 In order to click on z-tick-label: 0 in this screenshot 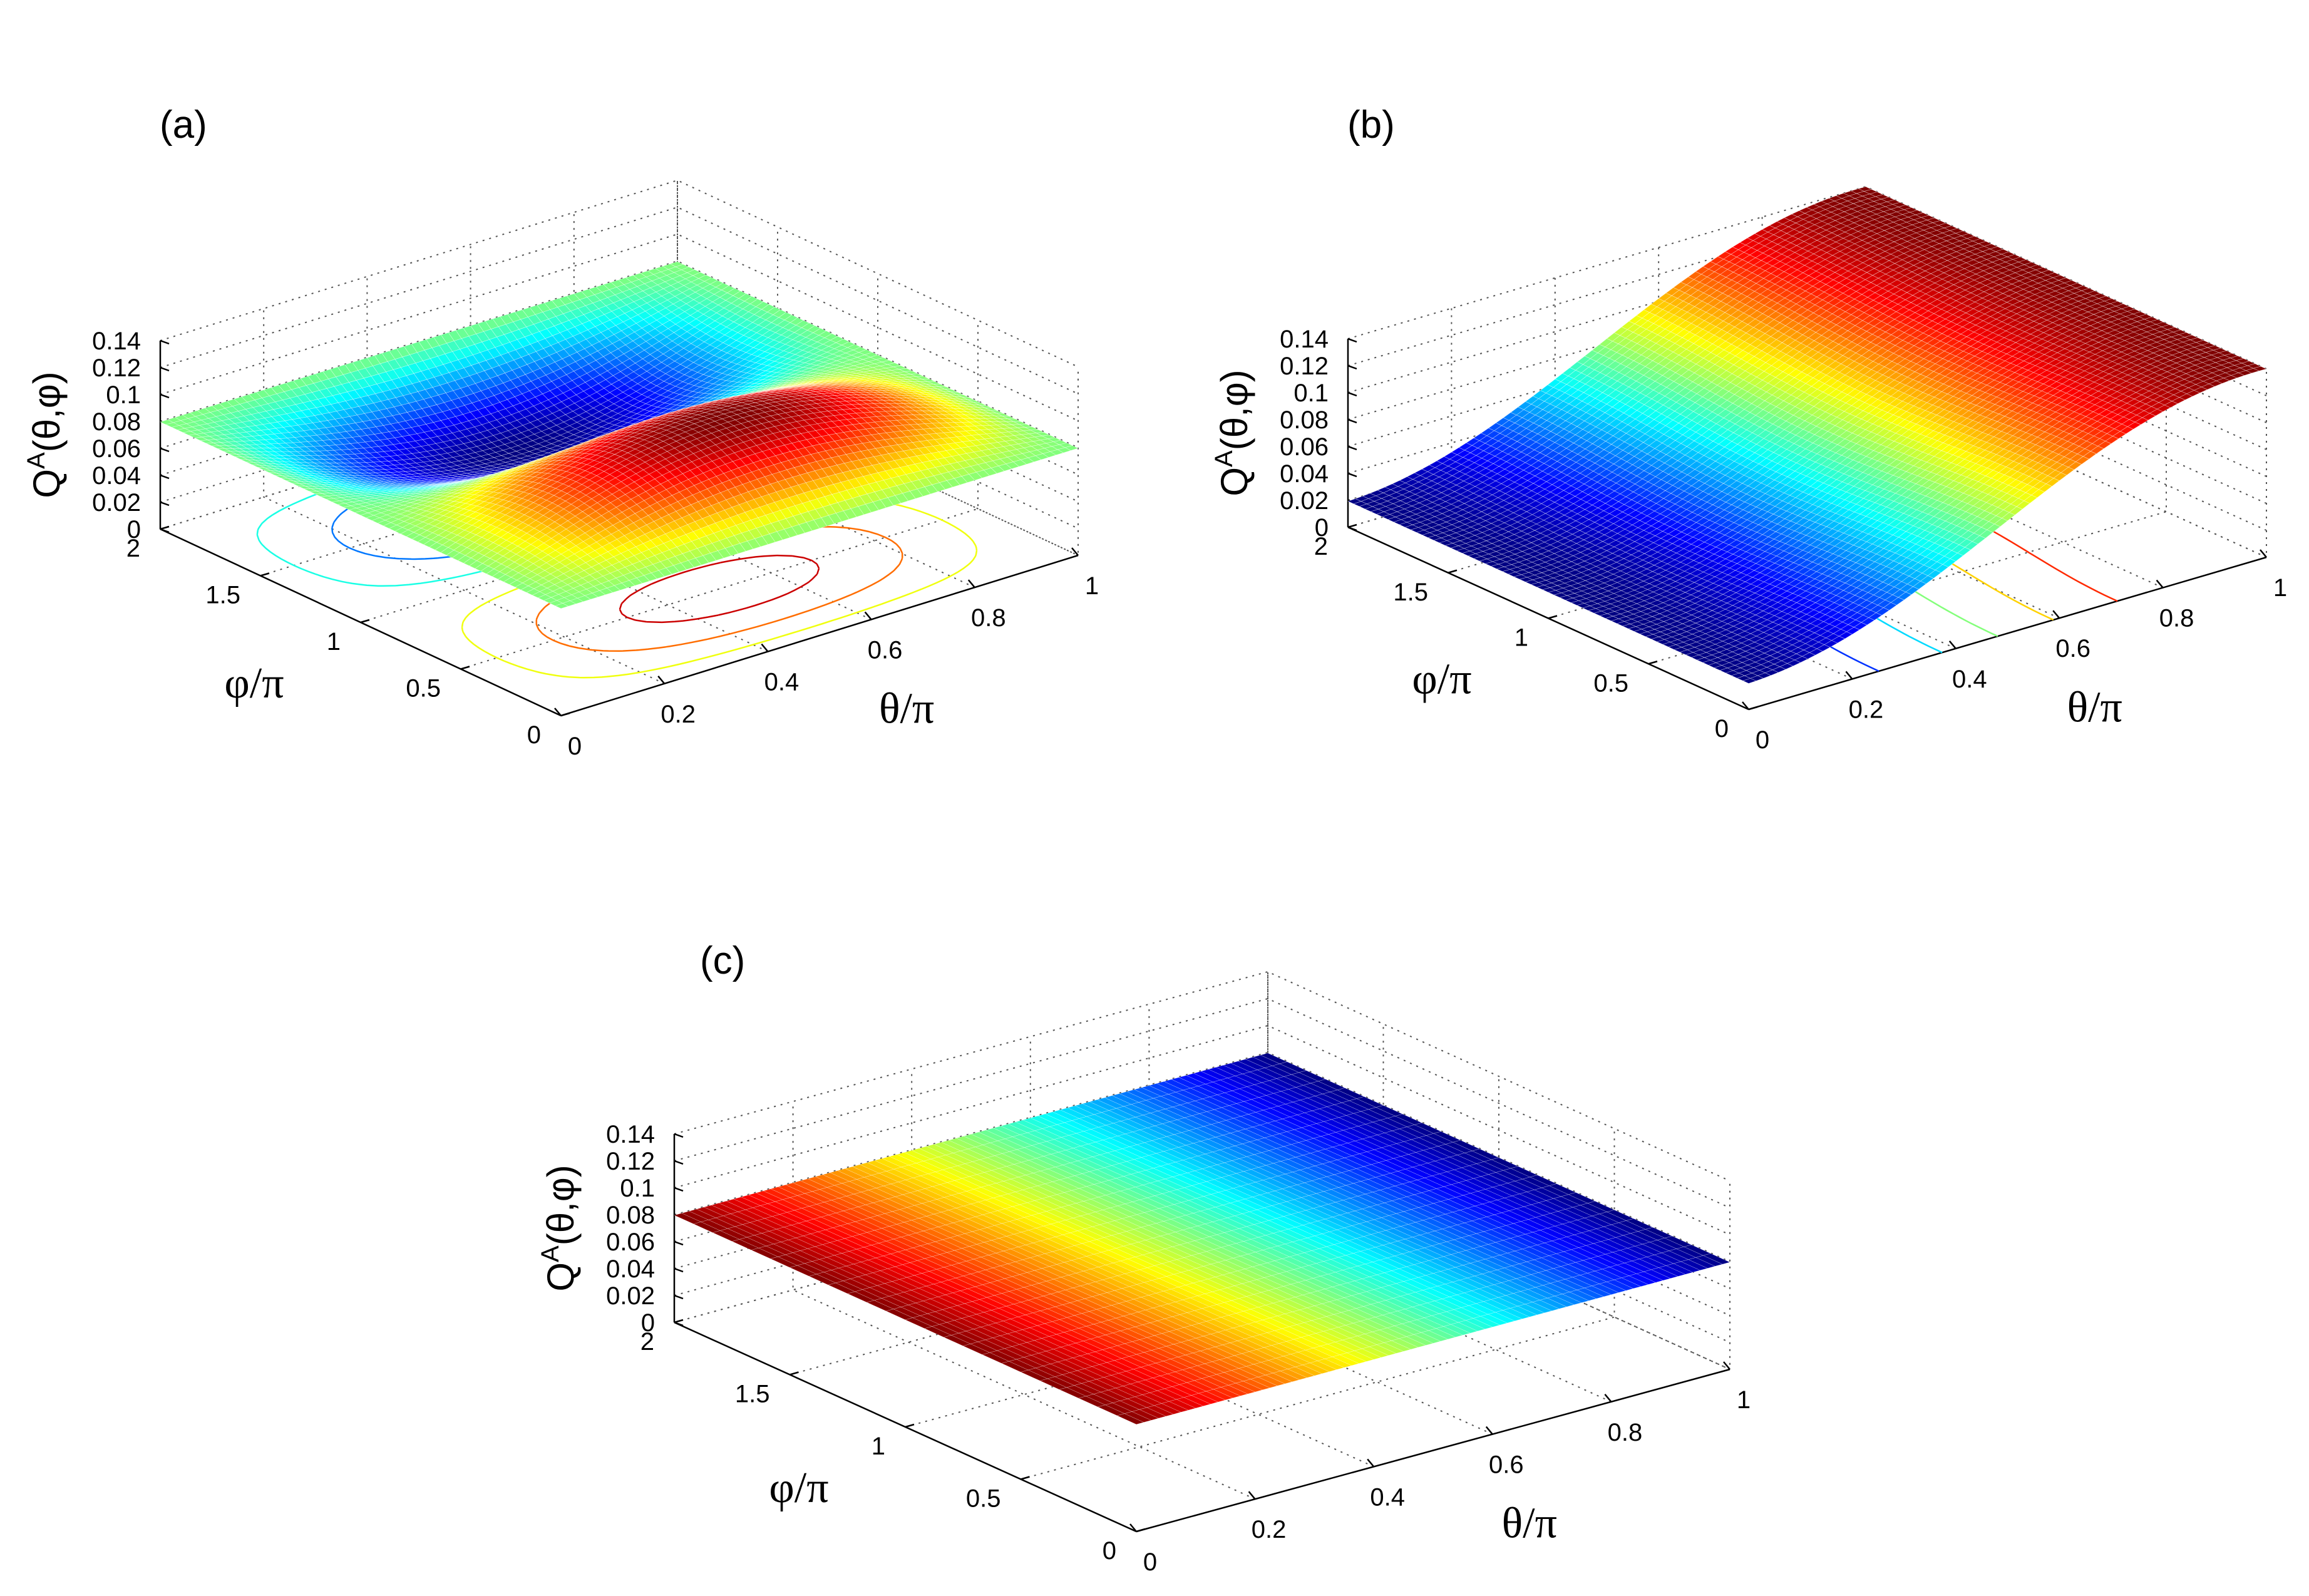, I will do `click(134, 530)`.